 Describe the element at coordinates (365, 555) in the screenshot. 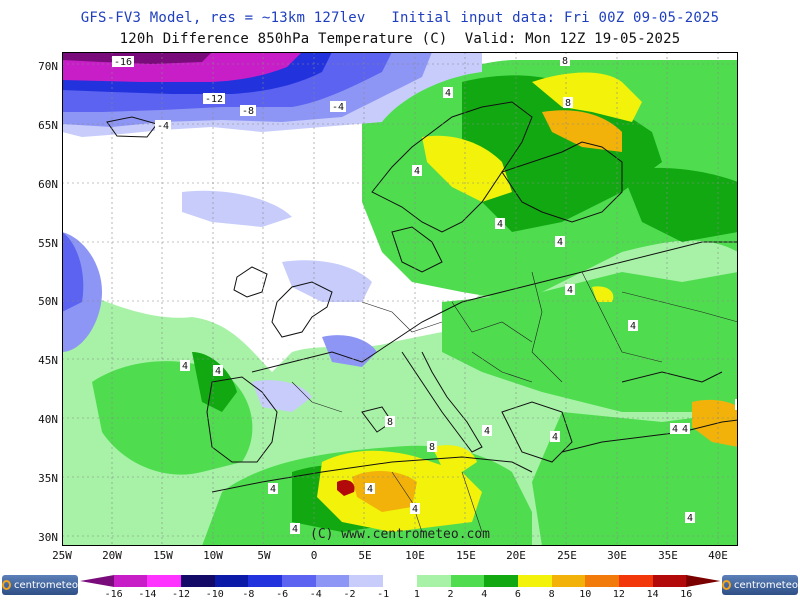

I see `lon-label: 5E` at that location.